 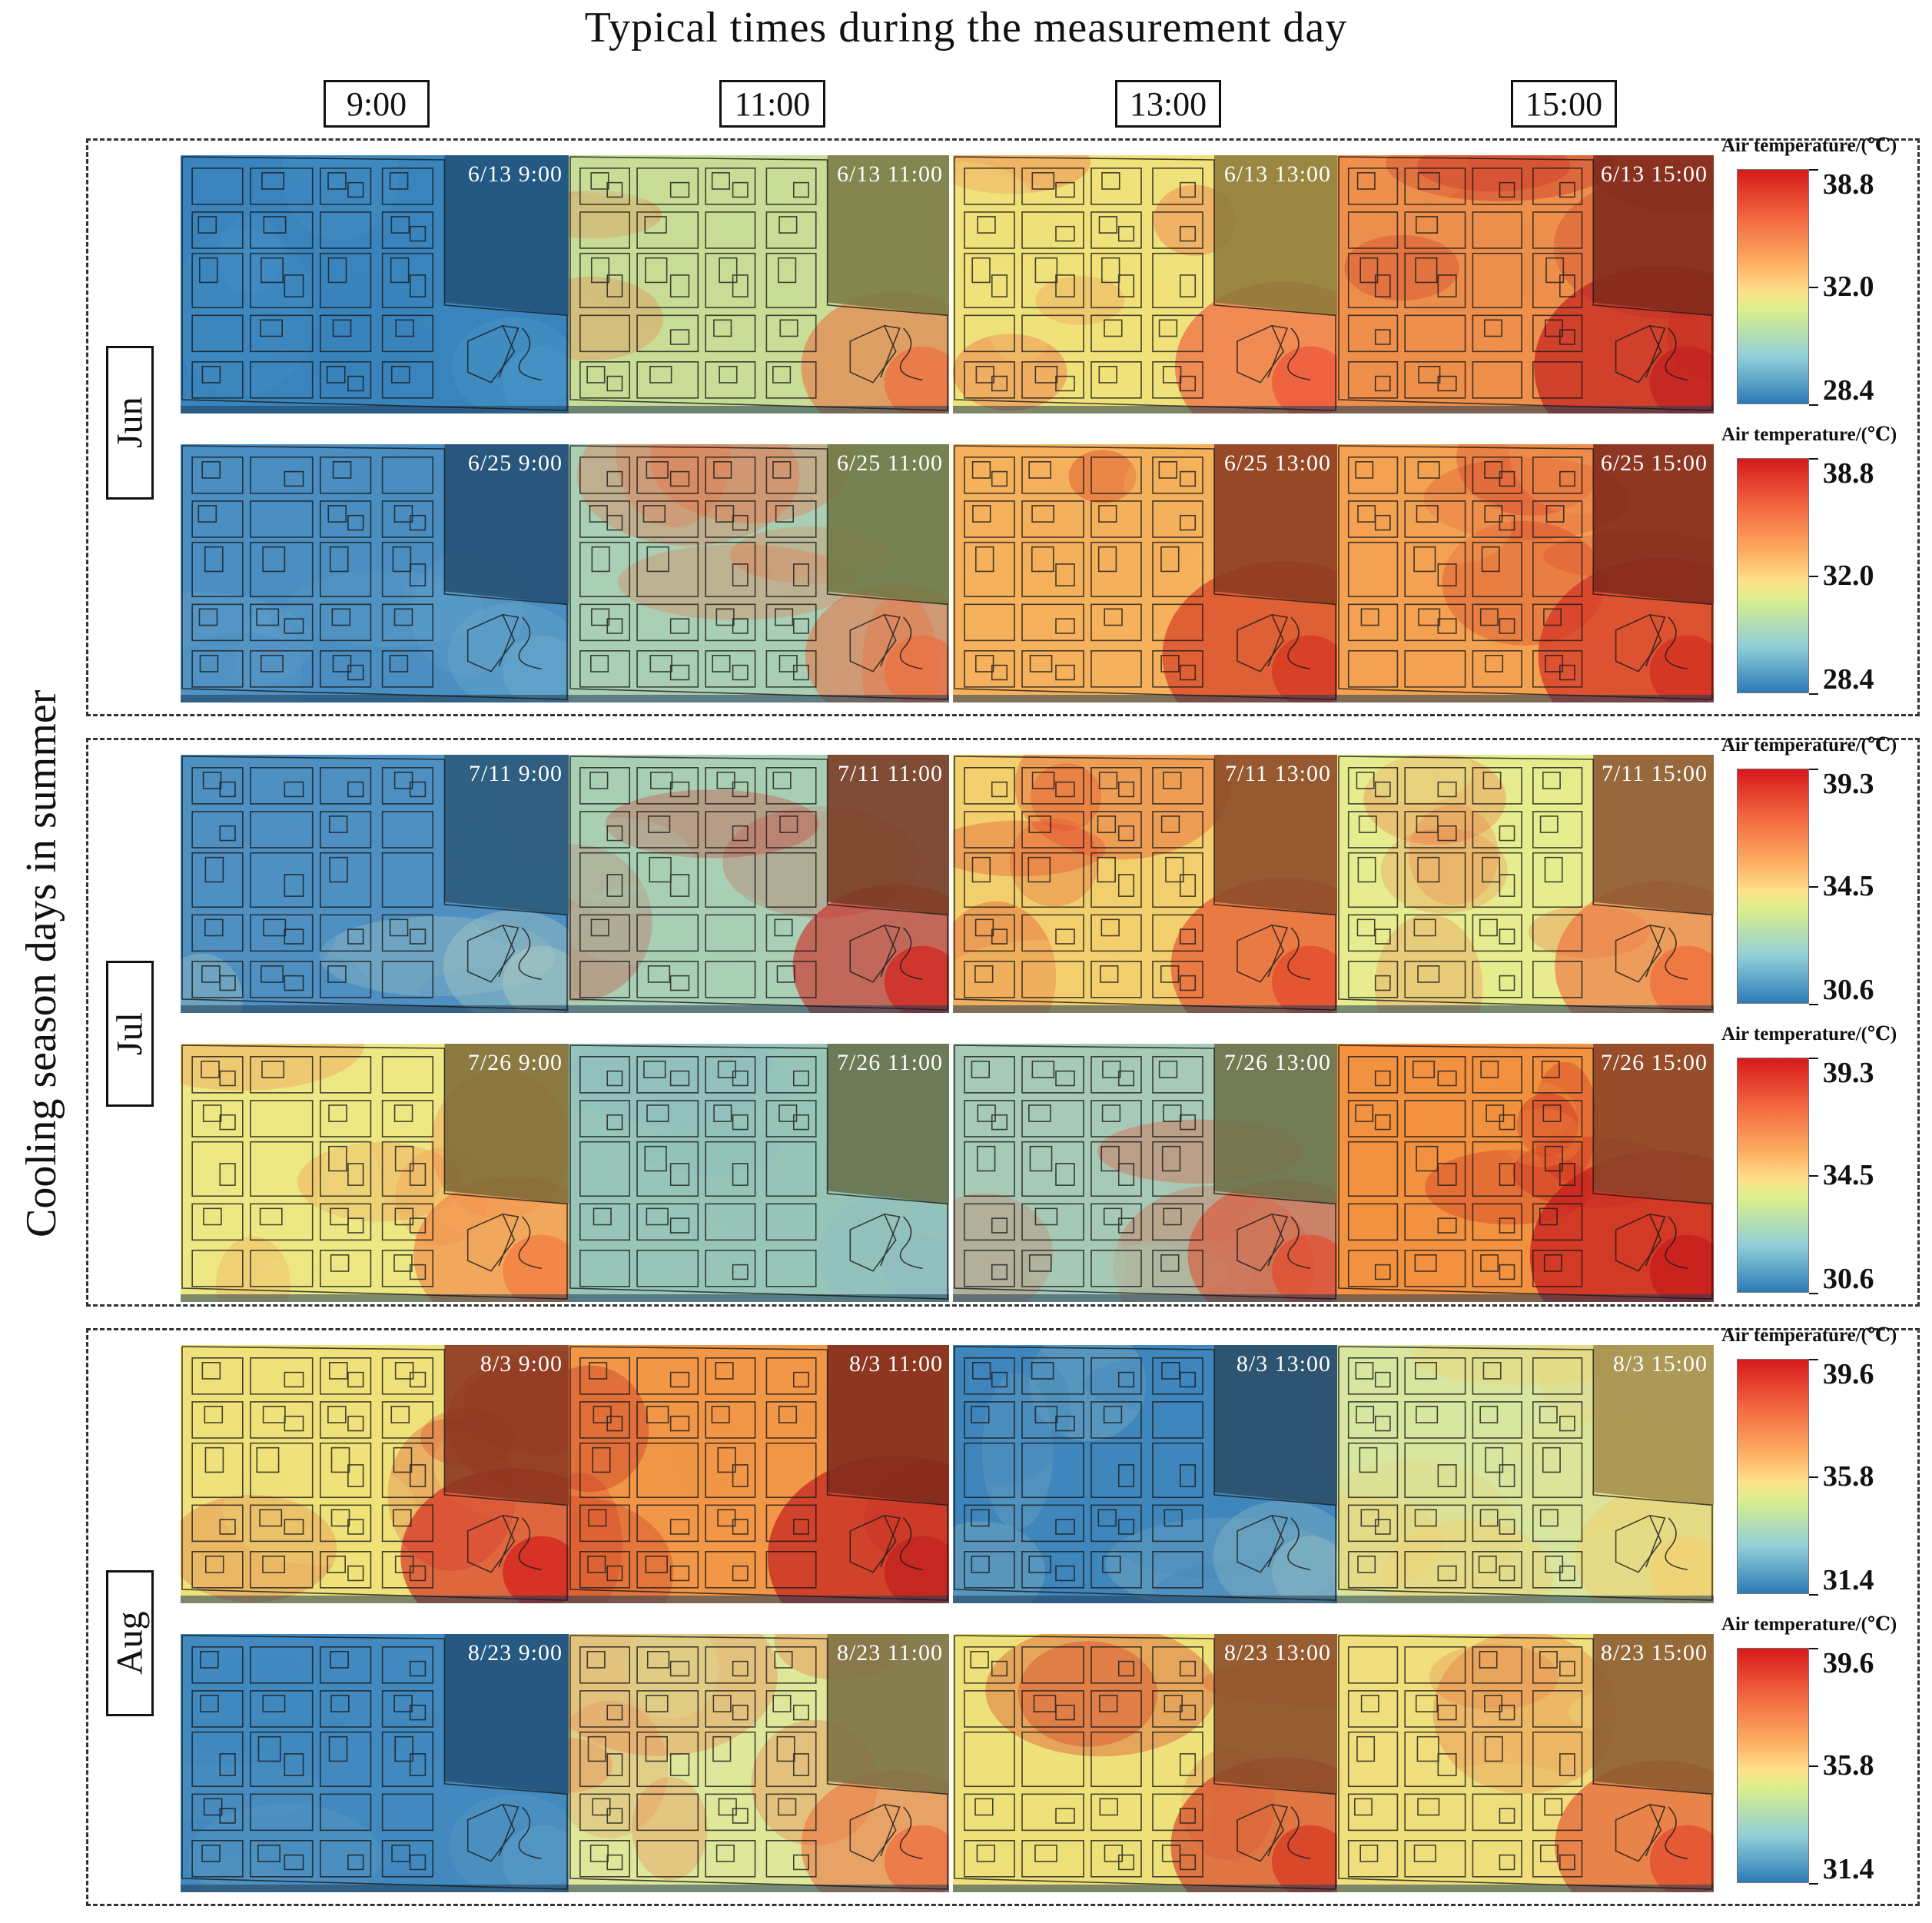 I want to click on panel-timestamp: 6/13 13:00, so click(x=1277, y=174).